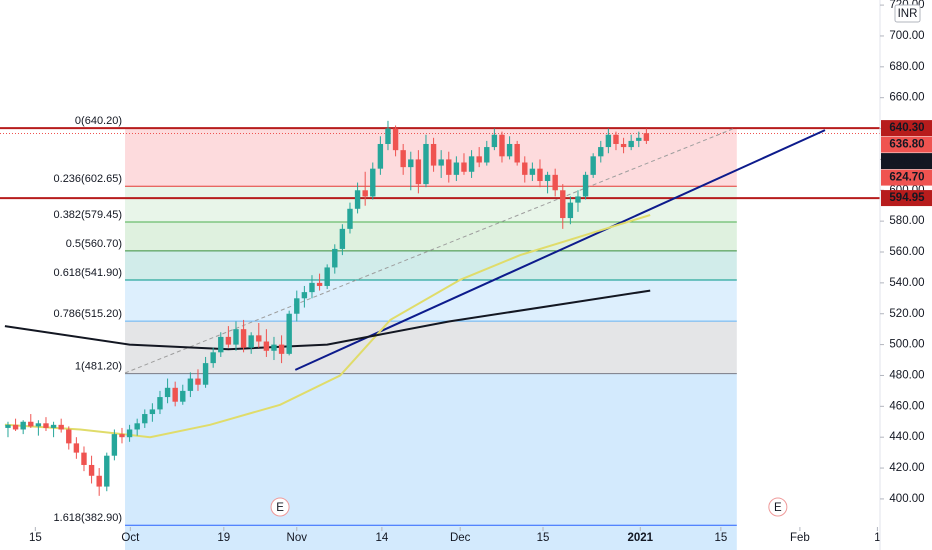  What do you see at coordinates (906, 406) in the screenshot?
I see `y-tick-label: 460.00` at bounding box center [906, 406].